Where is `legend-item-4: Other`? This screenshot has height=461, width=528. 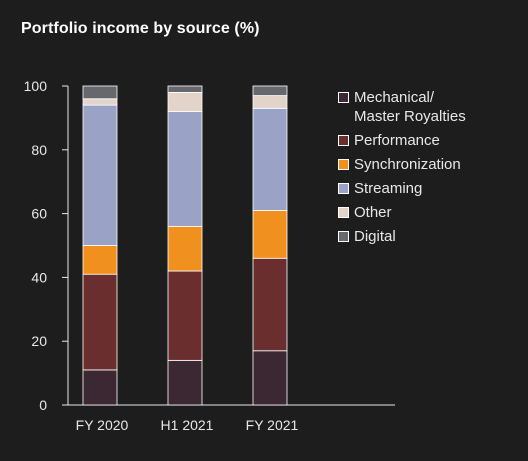 legend-item-4: Other is located at coordinates (402, 213).